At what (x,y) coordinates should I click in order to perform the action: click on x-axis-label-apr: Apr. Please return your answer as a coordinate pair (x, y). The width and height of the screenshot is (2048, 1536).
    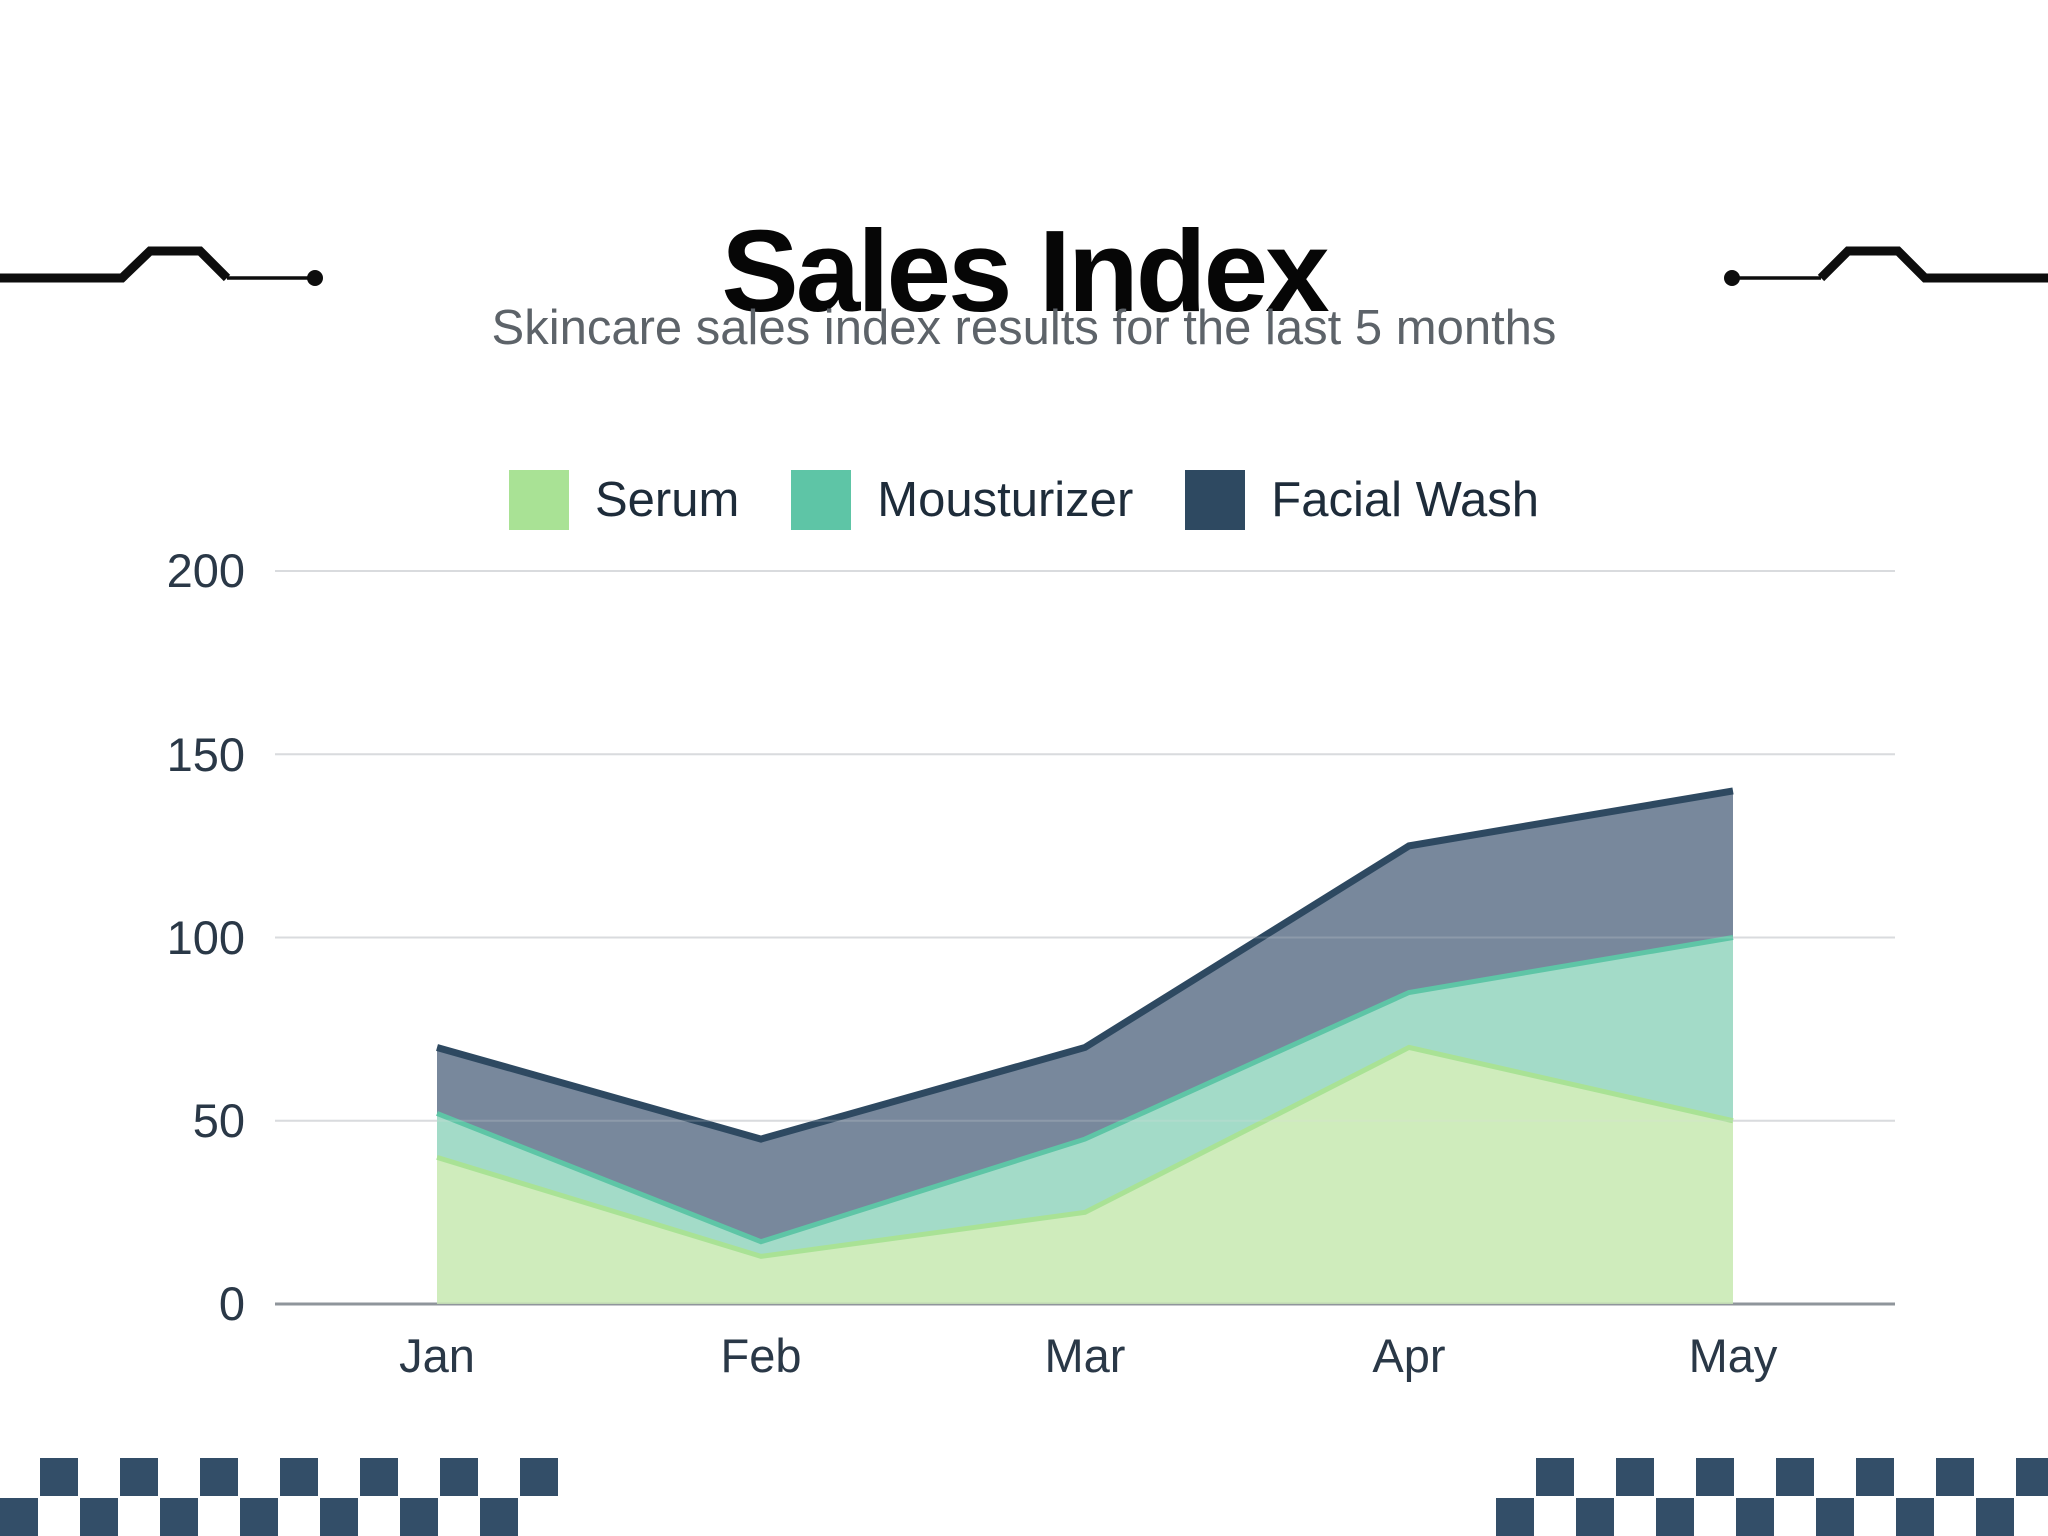
    Looking at the image, I should click on (1409, 1355).